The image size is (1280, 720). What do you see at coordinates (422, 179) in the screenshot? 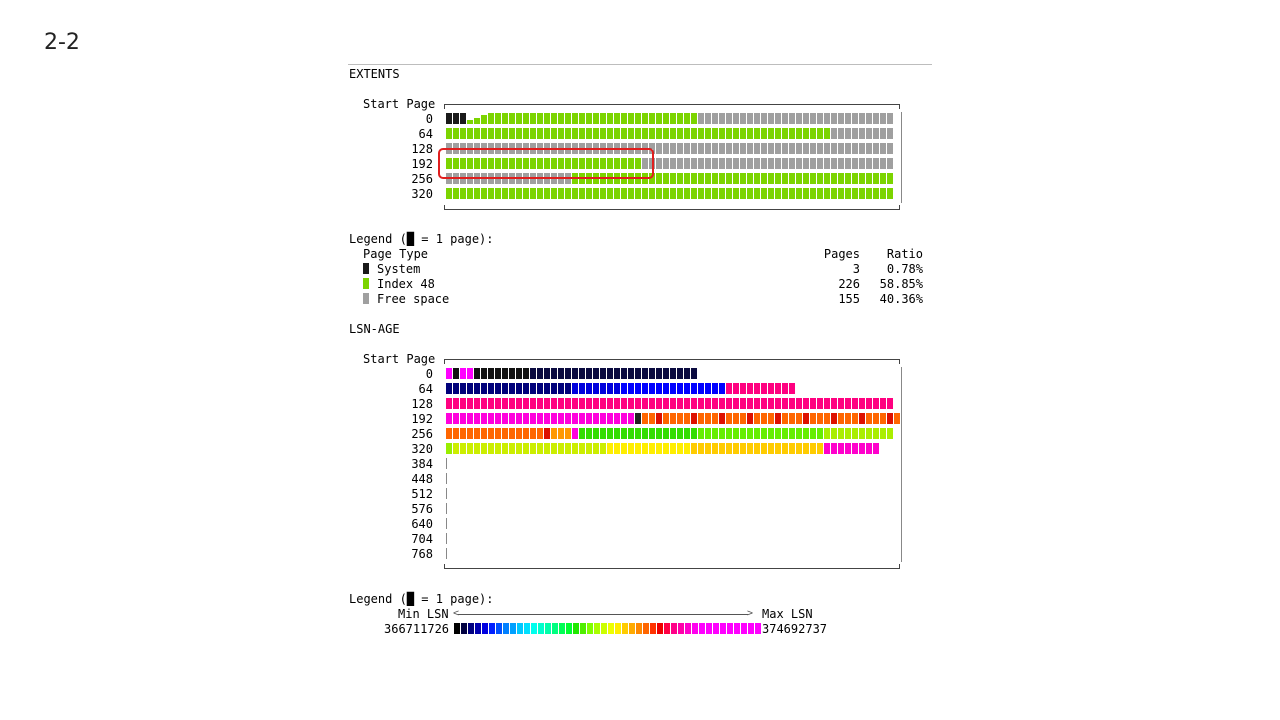
I see `row-label: 256` at bounding box center [422, 179].